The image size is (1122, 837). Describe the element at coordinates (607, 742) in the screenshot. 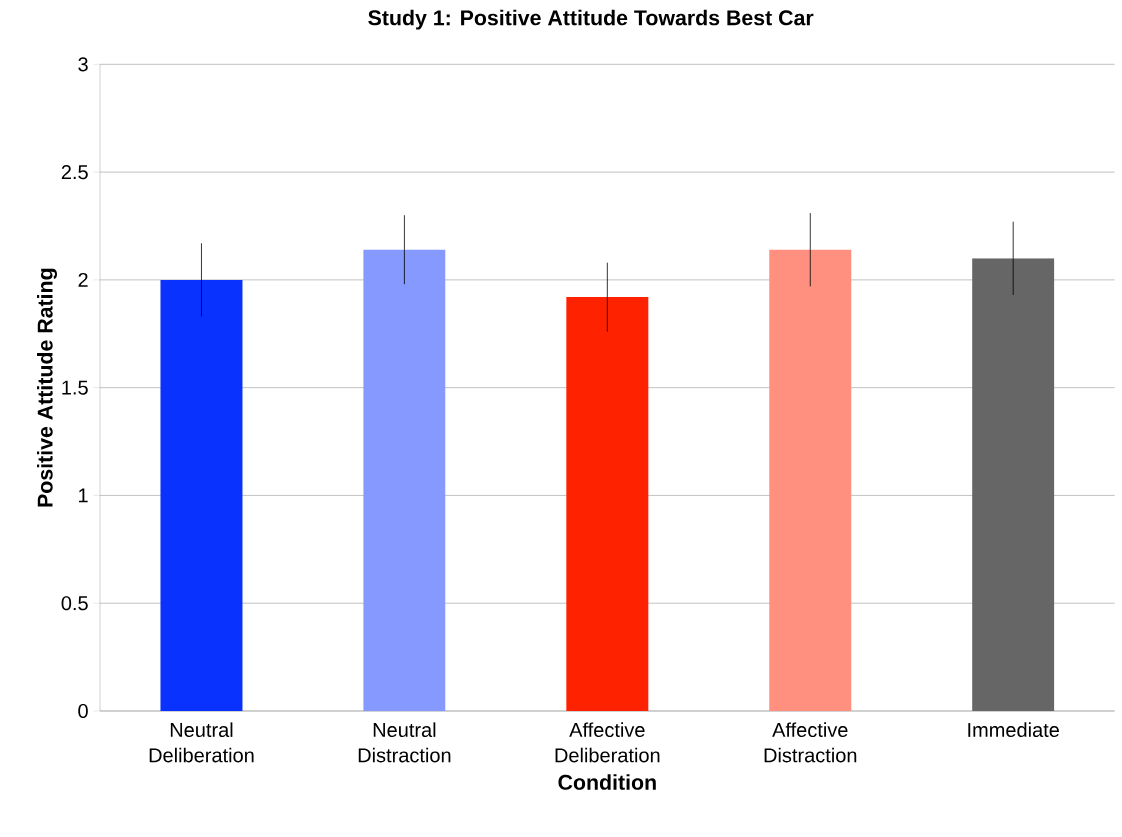

I see `x-tick-label: Affective Deliberation` at that location.